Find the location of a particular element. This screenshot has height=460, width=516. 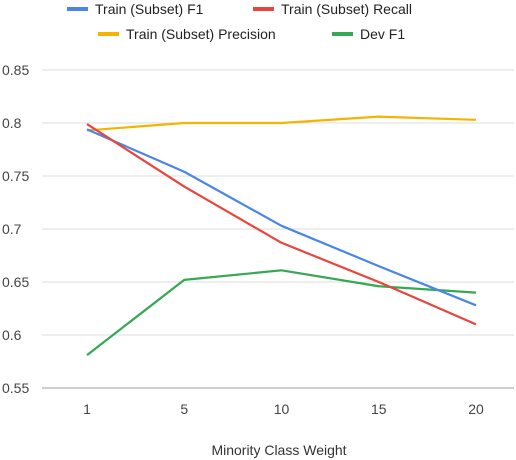

y-tick-label: 0.6 is located at coordinates (12, 335).